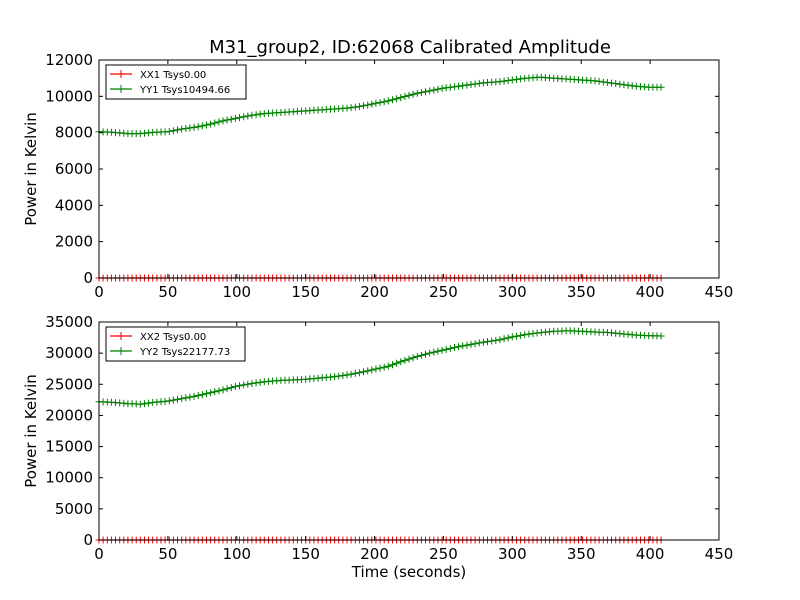  What do you see at coordinates (184, 352) in the screenshot?
I see `legend-label: YY2 Tsys22177.73` at bounding box center [184, 352].